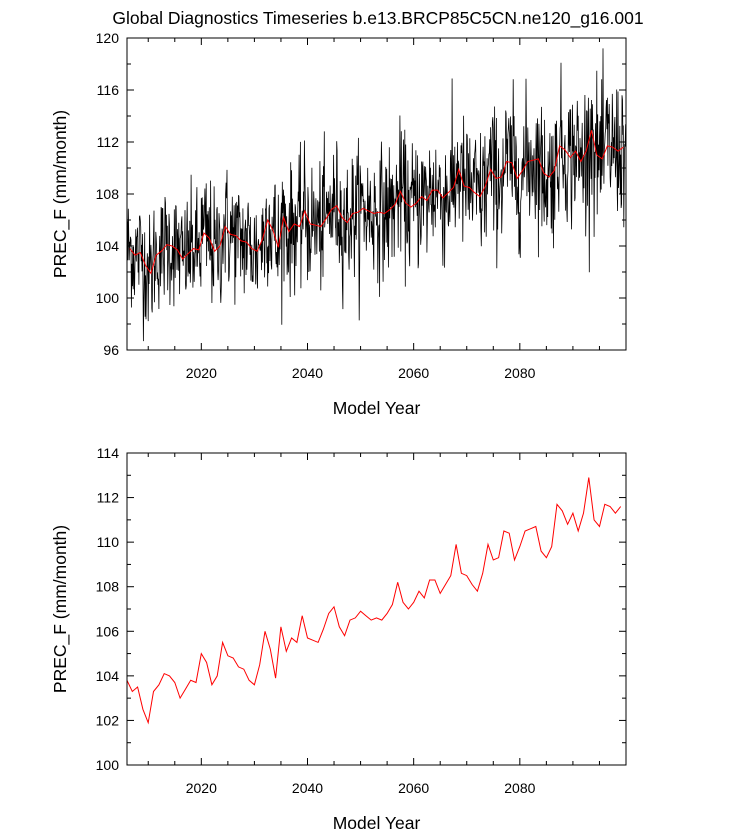 The width and height of the screenshot is (732, 838). I want to click on y-tick-label: 102, so click(108, 720).